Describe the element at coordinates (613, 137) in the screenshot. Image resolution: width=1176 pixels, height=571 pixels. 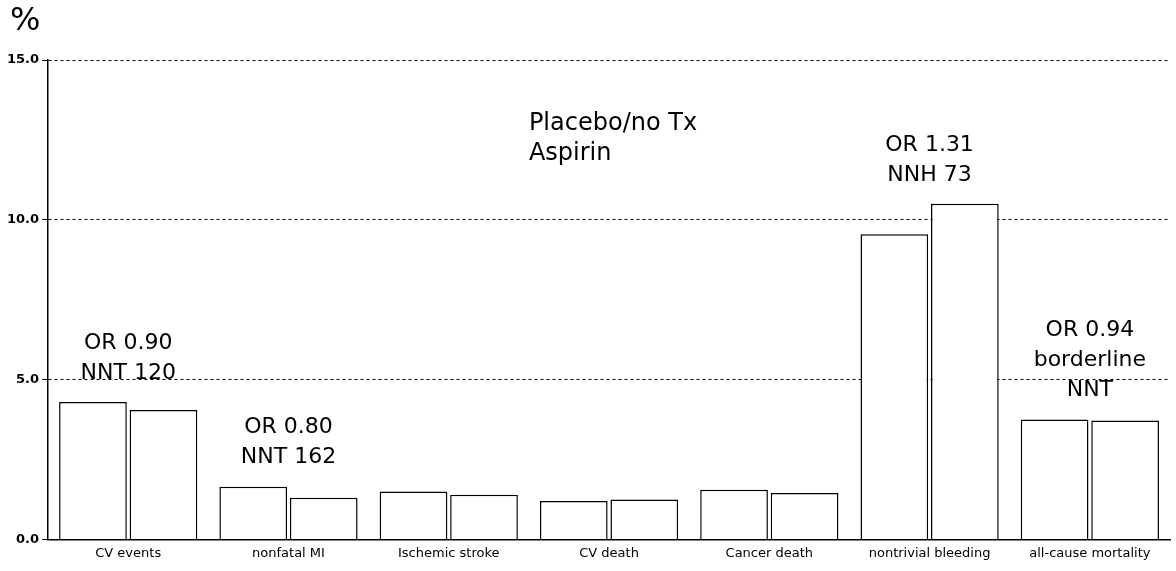
I see `annotation: Placebo/no Tx Aspirin` at that location.